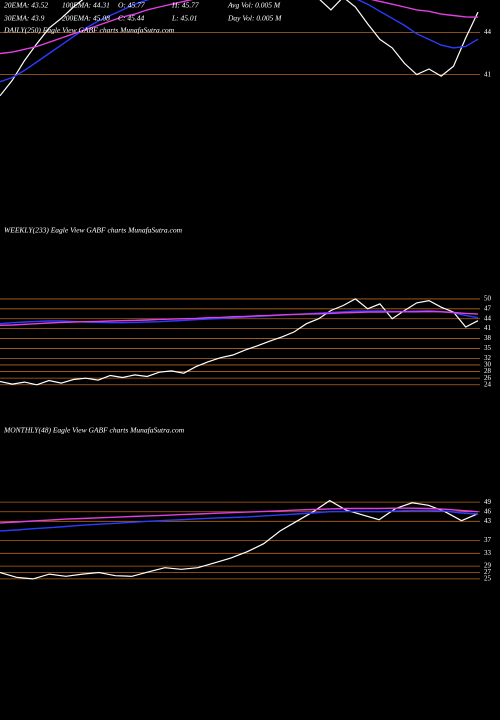 Image resolution: width=500 pixels, height=720 pixels. I want to click on y-tick-label: 30, so click(488, 365).